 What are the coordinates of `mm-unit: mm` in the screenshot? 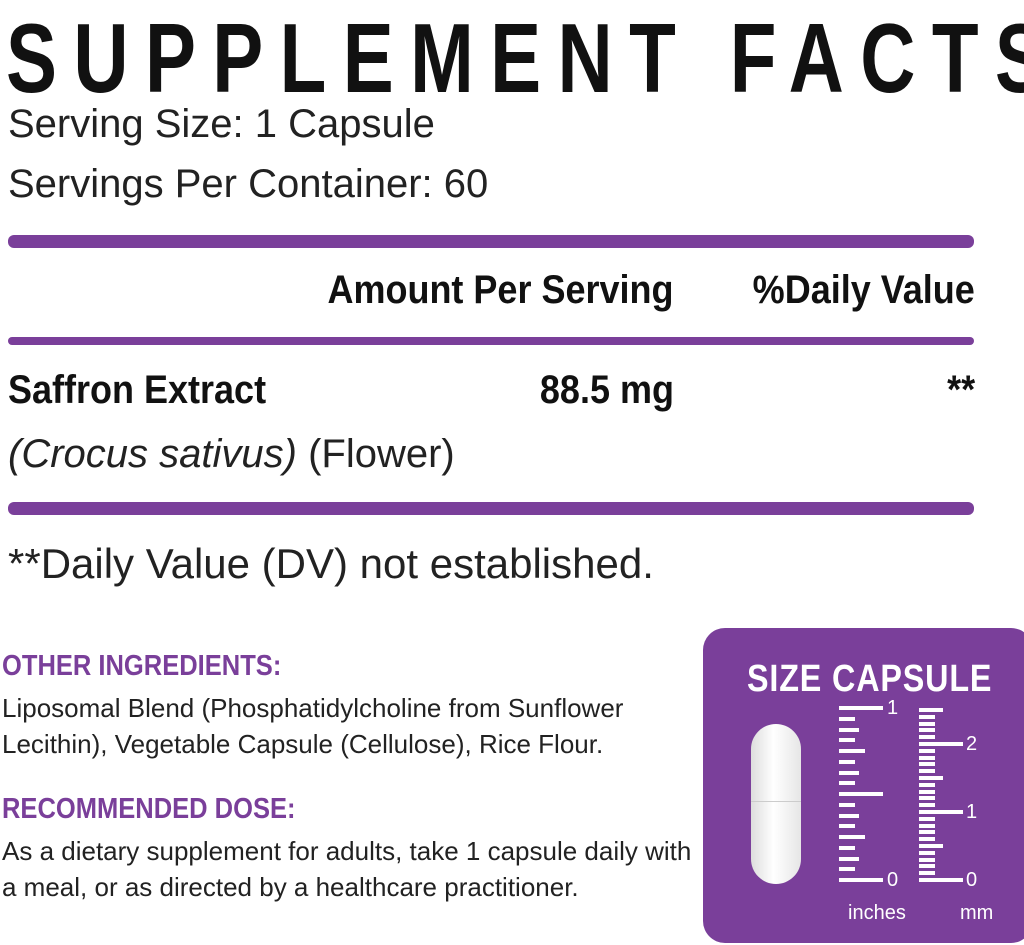 It's located at (977, 913).